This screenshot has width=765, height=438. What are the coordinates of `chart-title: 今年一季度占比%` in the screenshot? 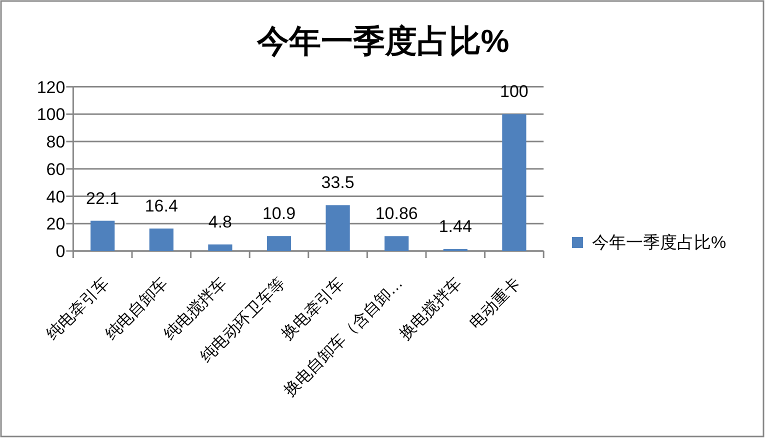 It's located at (383, 41).